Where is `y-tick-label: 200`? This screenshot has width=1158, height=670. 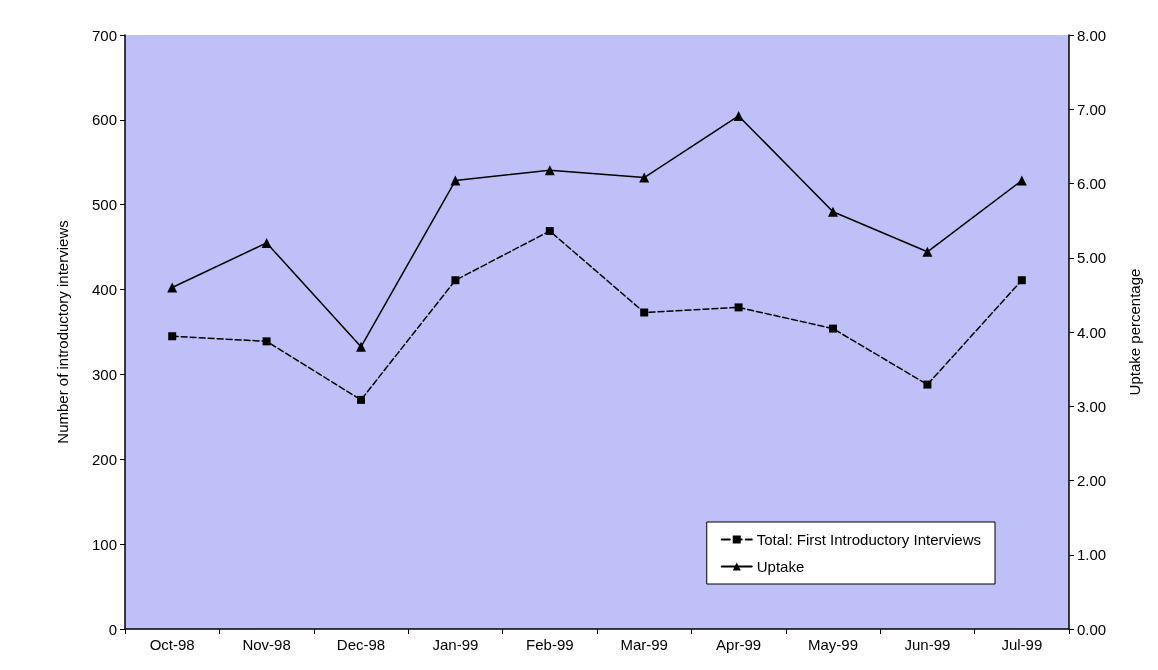
y-tick-label: 200 is located at coordinates (104, 459).